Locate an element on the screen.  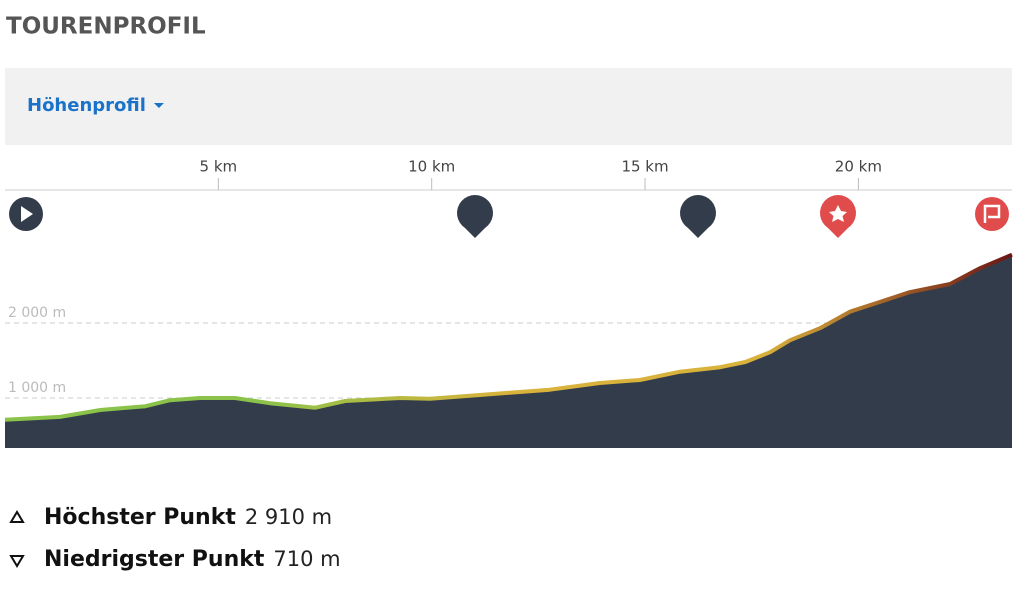
y-tick-label: 1 000 m is located at coordinates (37, 388).